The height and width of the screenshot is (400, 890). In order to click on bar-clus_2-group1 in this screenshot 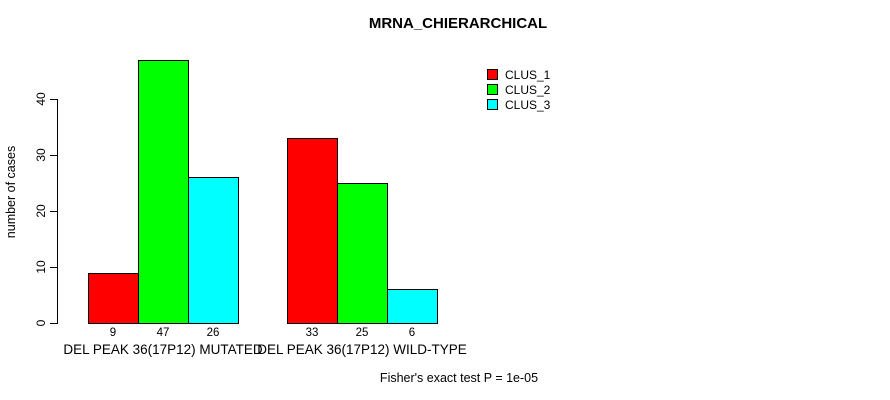, I will do `click(163, 191)`.